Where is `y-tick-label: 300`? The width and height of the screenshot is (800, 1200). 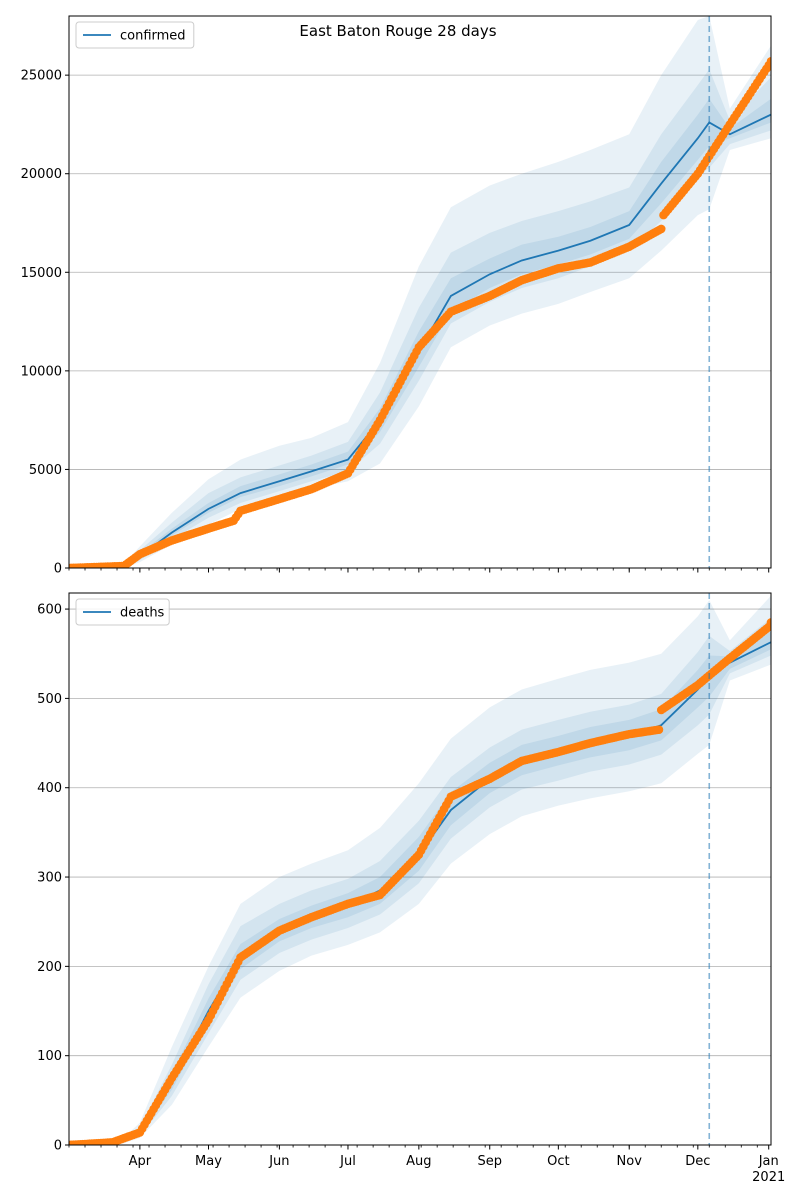
y-tick-label: 300 is located at coordinates (49, 878).